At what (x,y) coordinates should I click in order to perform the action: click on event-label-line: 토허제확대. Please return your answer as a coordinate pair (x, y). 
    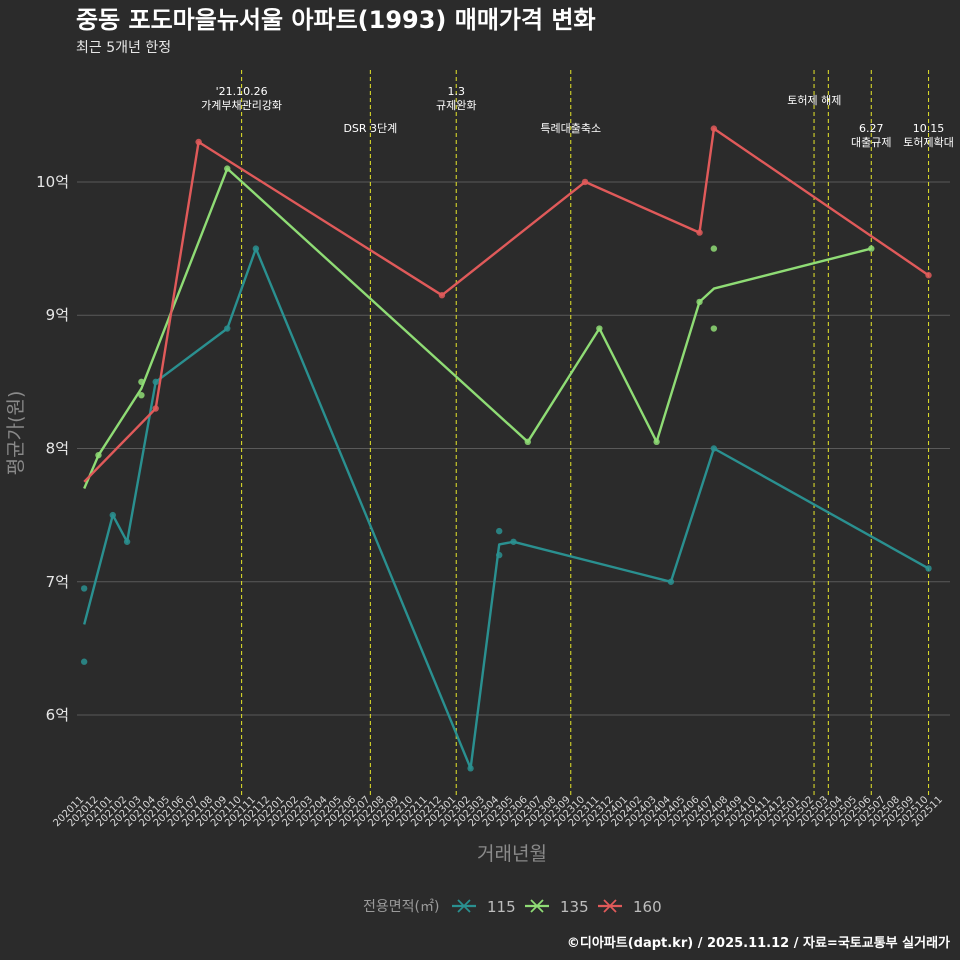
    Looking at the image, I should click on (928, 142).